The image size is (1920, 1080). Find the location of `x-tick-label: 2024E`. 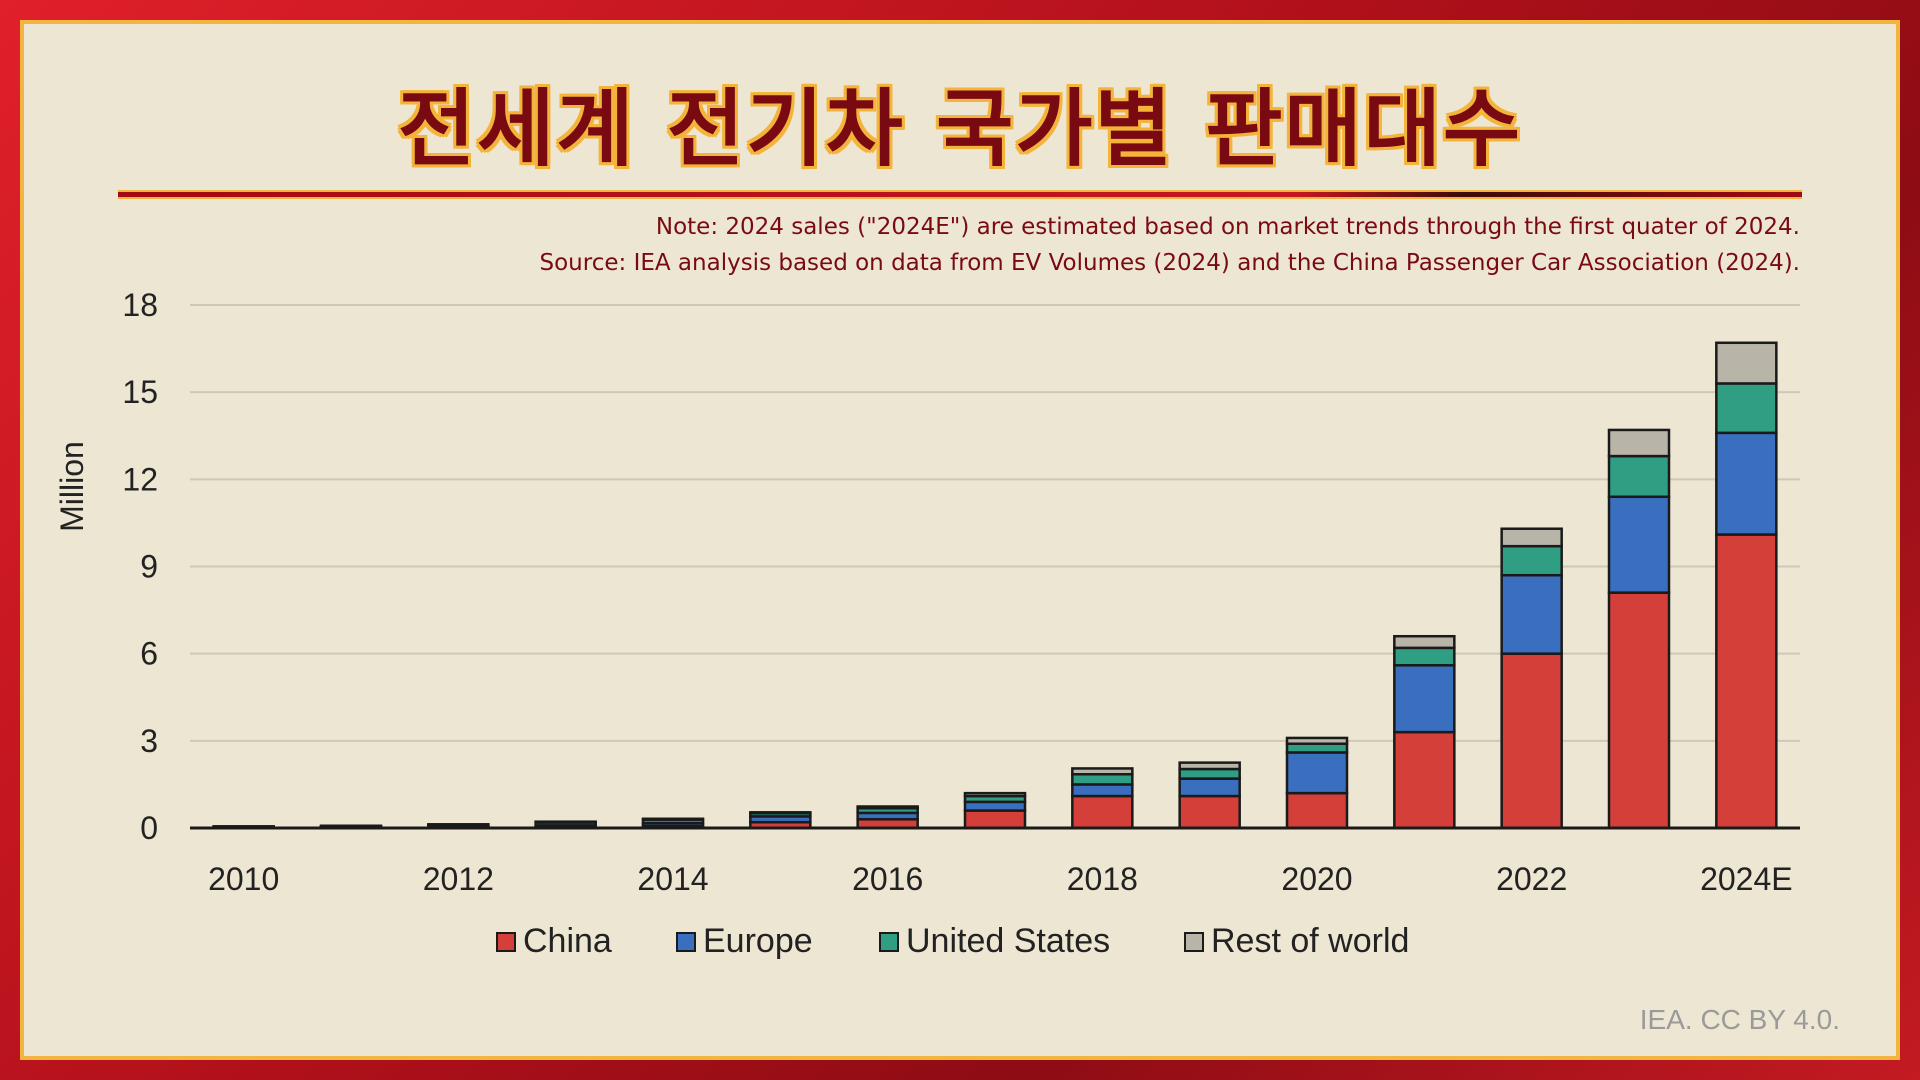

x-tick-label: 2024E is located at coordinates (1746, 879).